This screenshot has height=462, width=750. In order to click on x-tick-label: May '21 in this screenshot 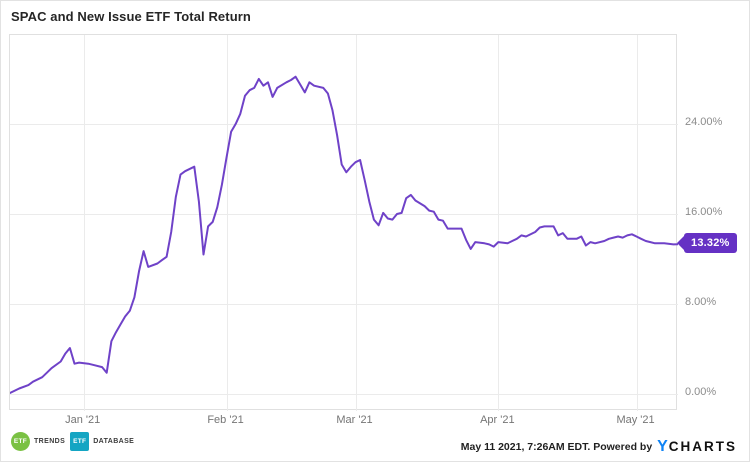, I will do `click(635, 420)`.